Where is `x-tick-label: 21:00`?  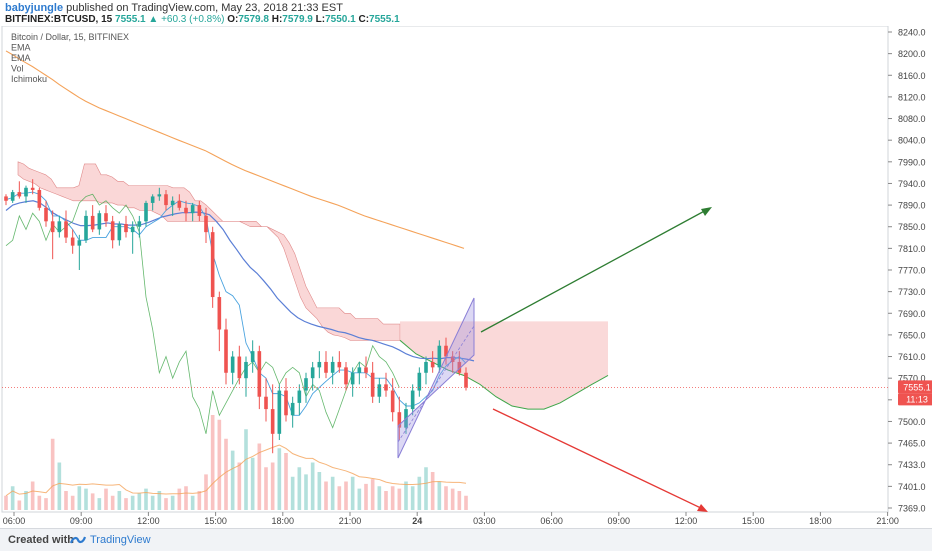 x-tick-label: 21:00 is located at coordinates (350, 521).